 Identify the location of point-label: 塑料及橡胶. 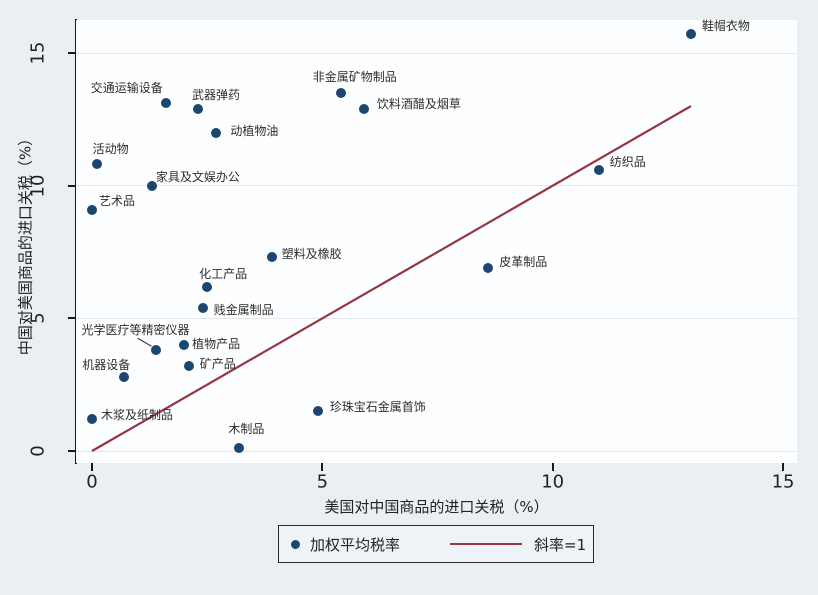
(311, 254).